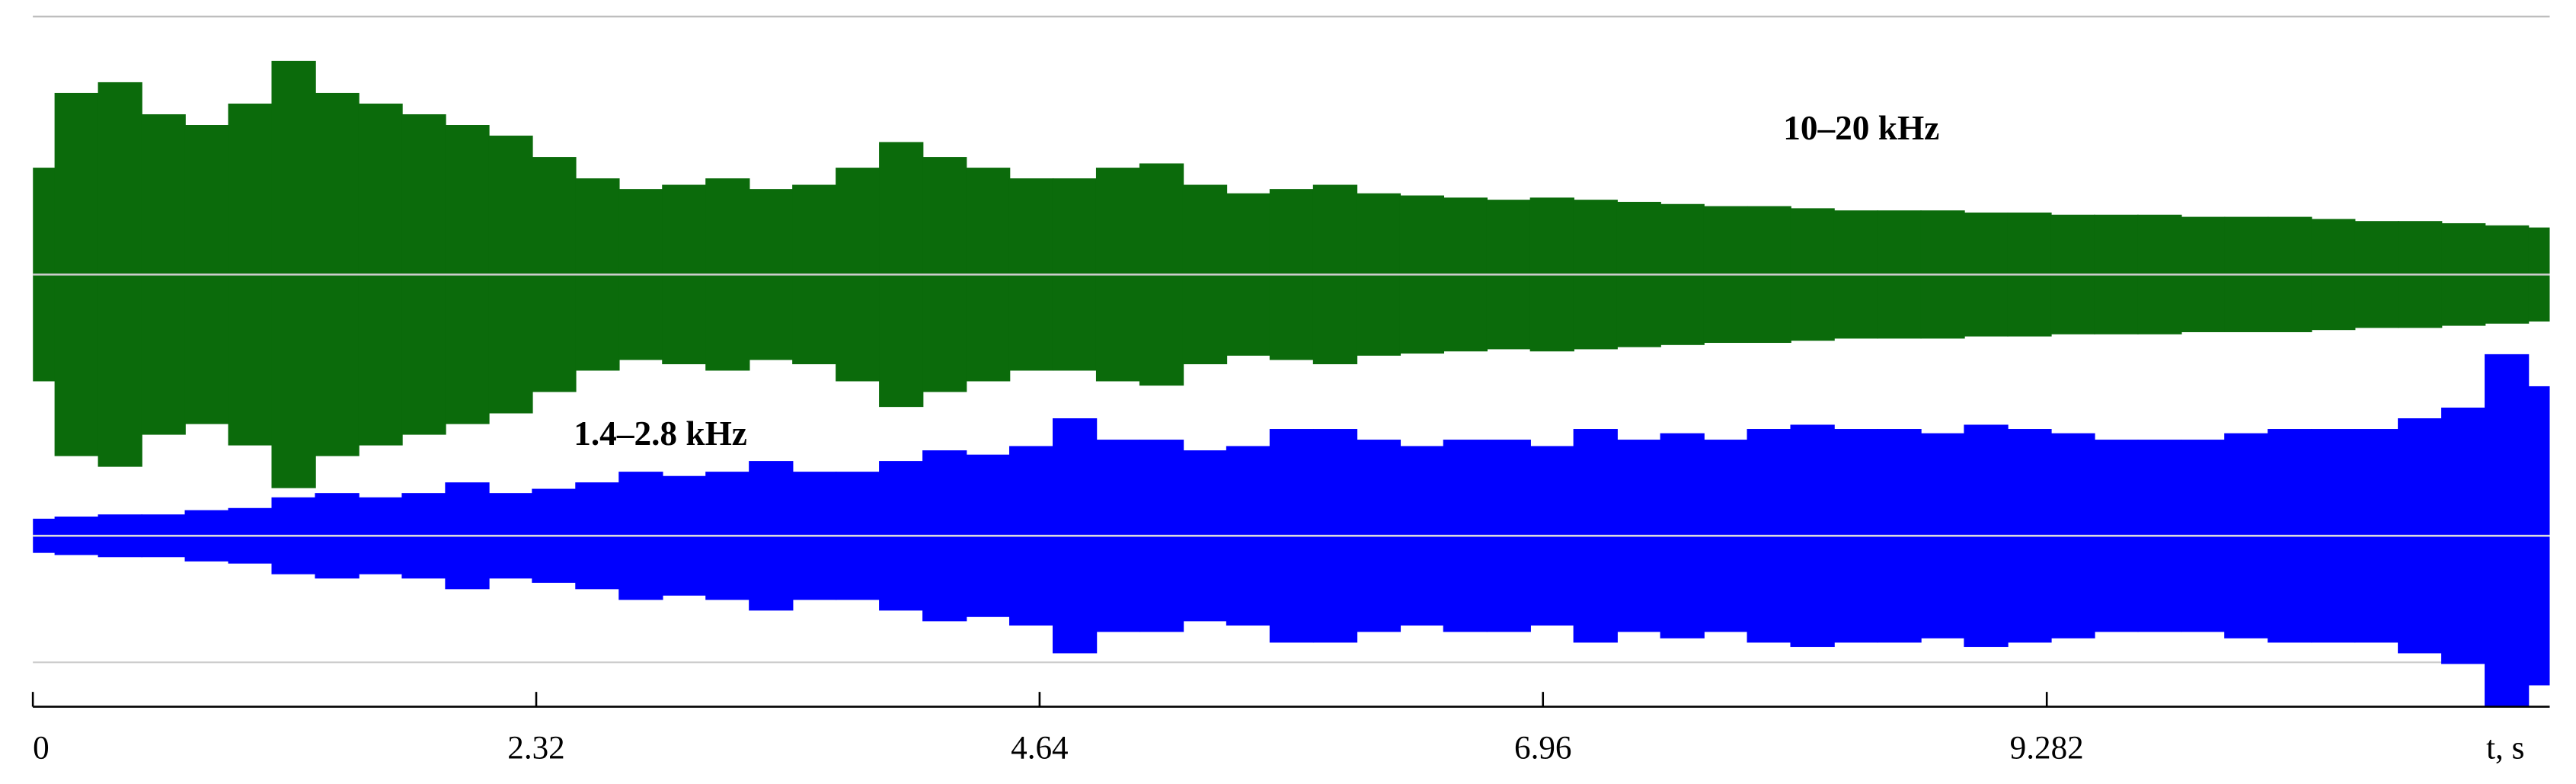 Image resolution: width=2576 pixels, height=784 pixels. I want to click on amplitude-bar, so click(2508, 530).